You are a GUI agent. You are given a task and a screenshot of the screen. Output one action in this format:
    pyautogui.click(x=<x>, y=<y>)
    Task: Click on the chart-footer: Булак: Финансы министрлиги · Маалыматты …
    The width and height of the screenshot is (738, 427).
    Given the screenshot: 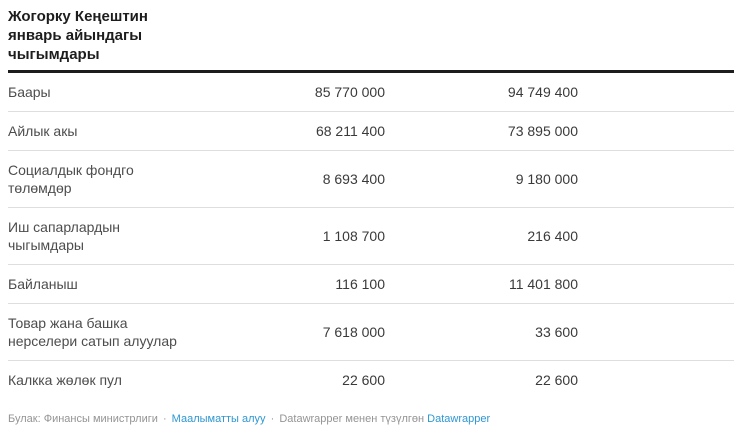 What is the action you would take?
    pyautogui.click(x=371, y=419)
    